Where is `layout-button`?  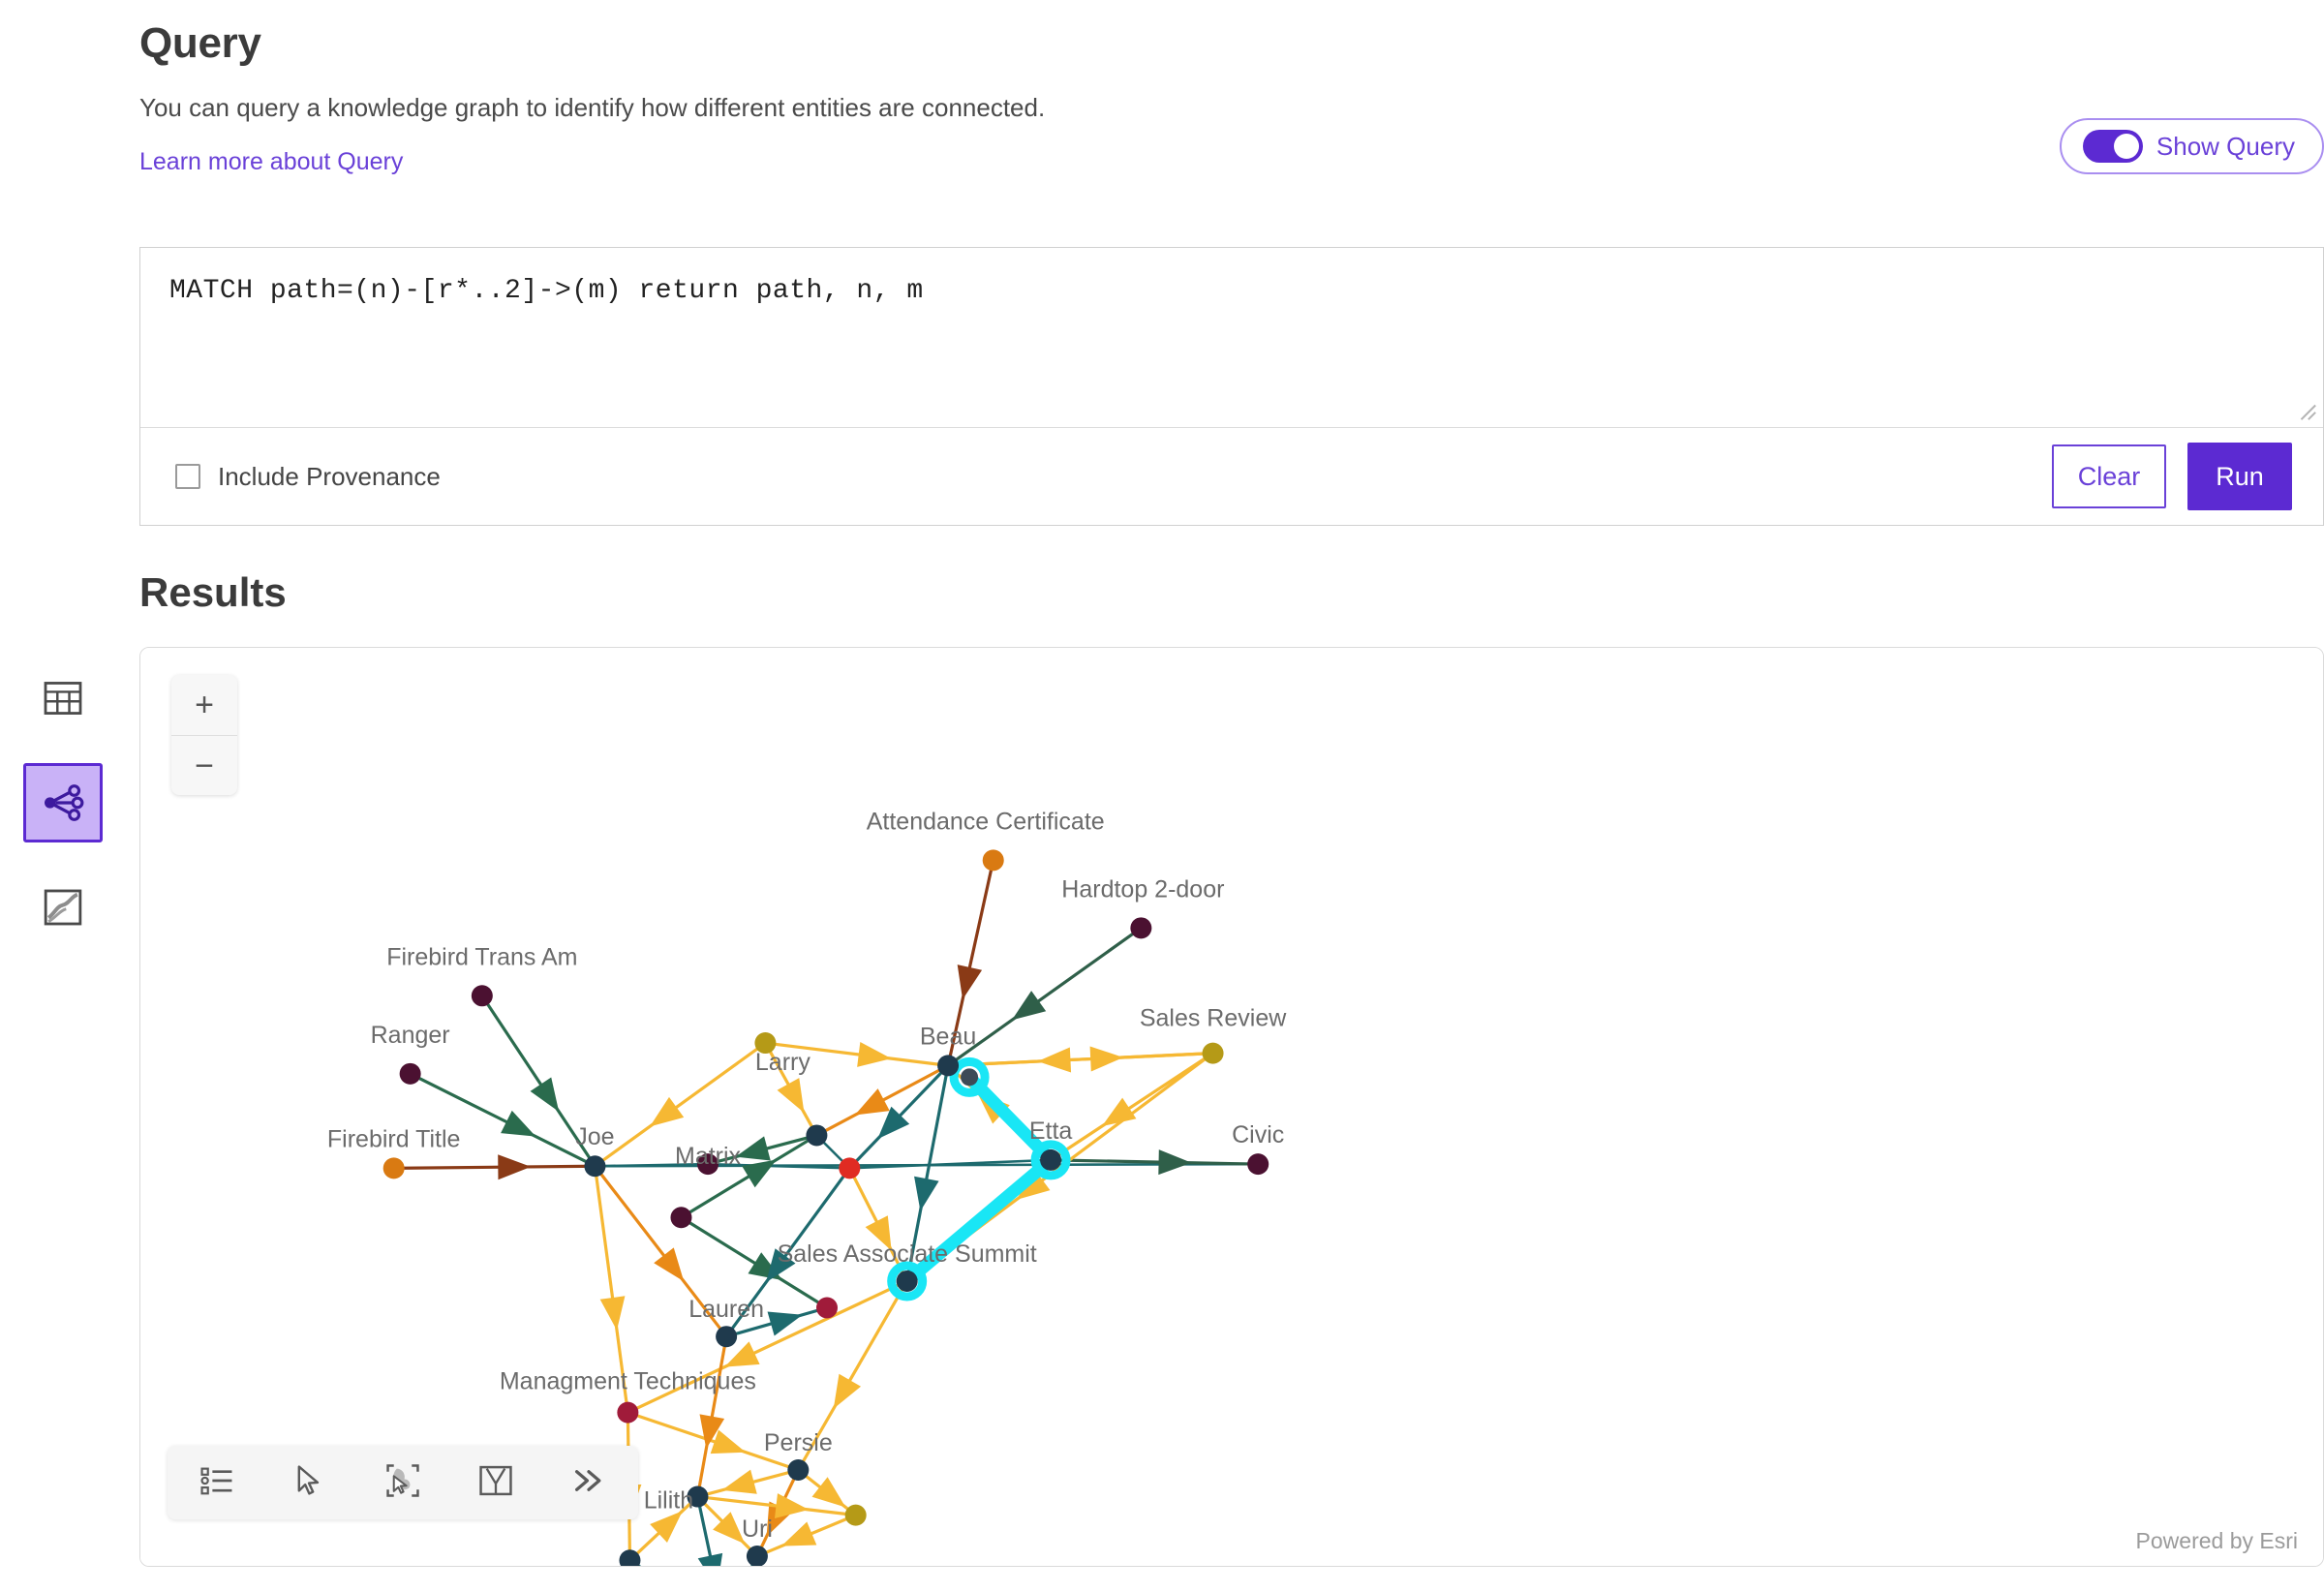
layout-button is located at coordinates (496, 1483).